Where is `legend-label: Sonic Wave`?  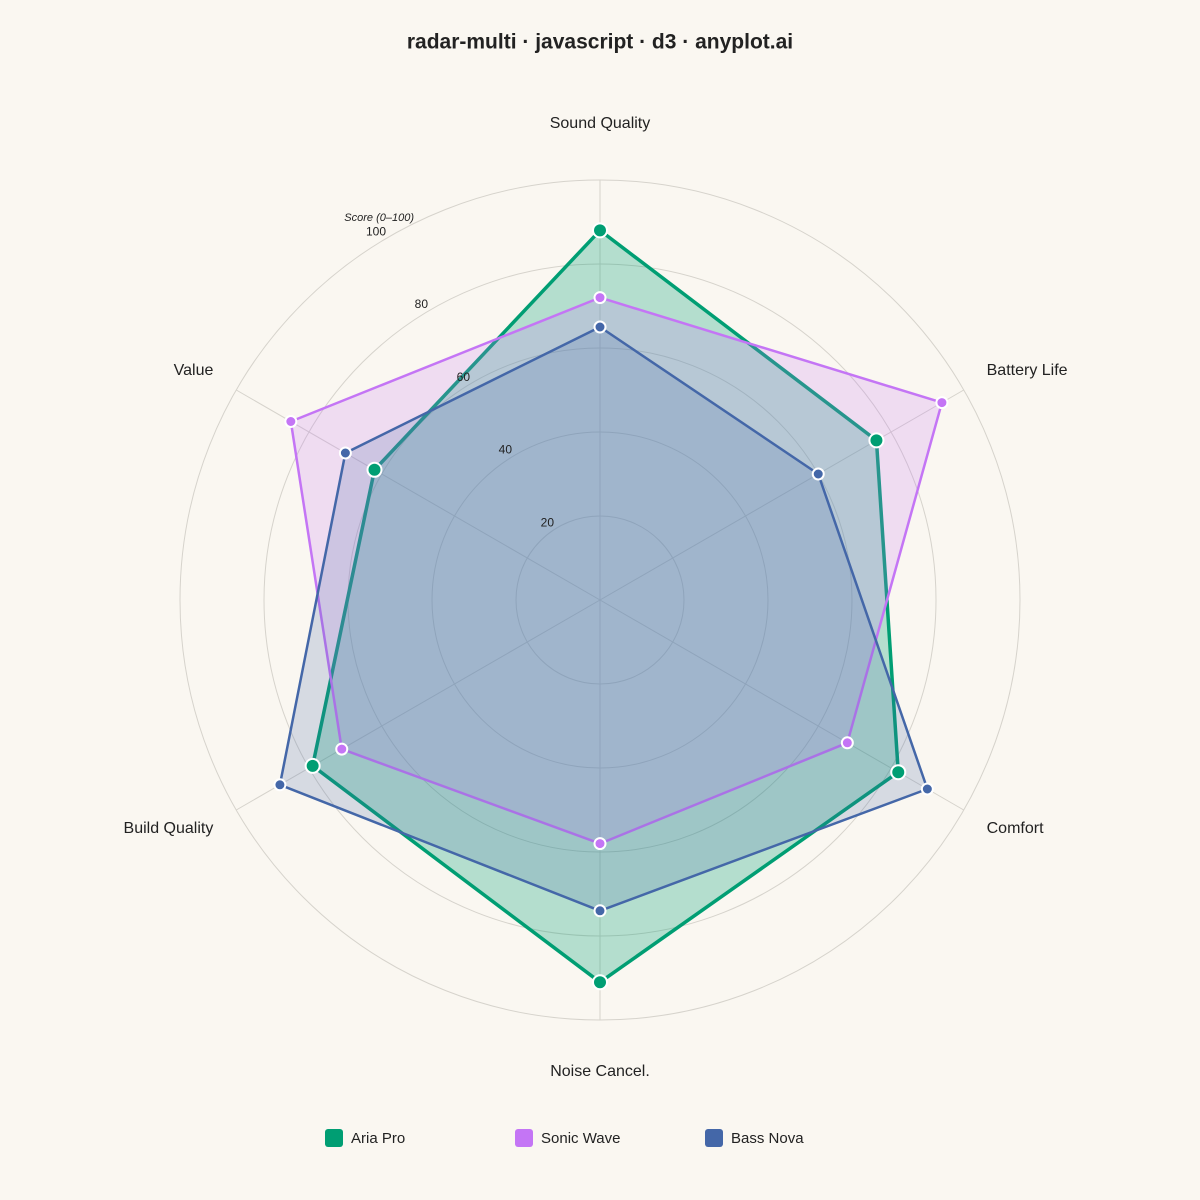
legend-label: Sonic Wave is located at coordinates (580, 1138).